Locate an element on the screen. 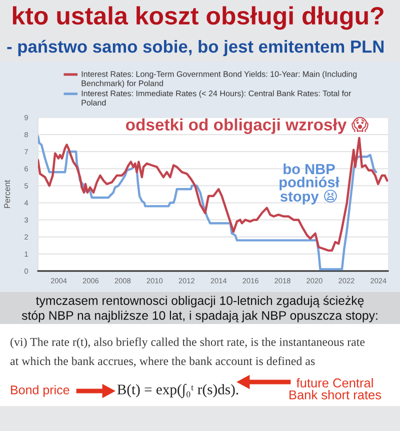  y-axis-title: Percent is located at coordinates (7, 194).